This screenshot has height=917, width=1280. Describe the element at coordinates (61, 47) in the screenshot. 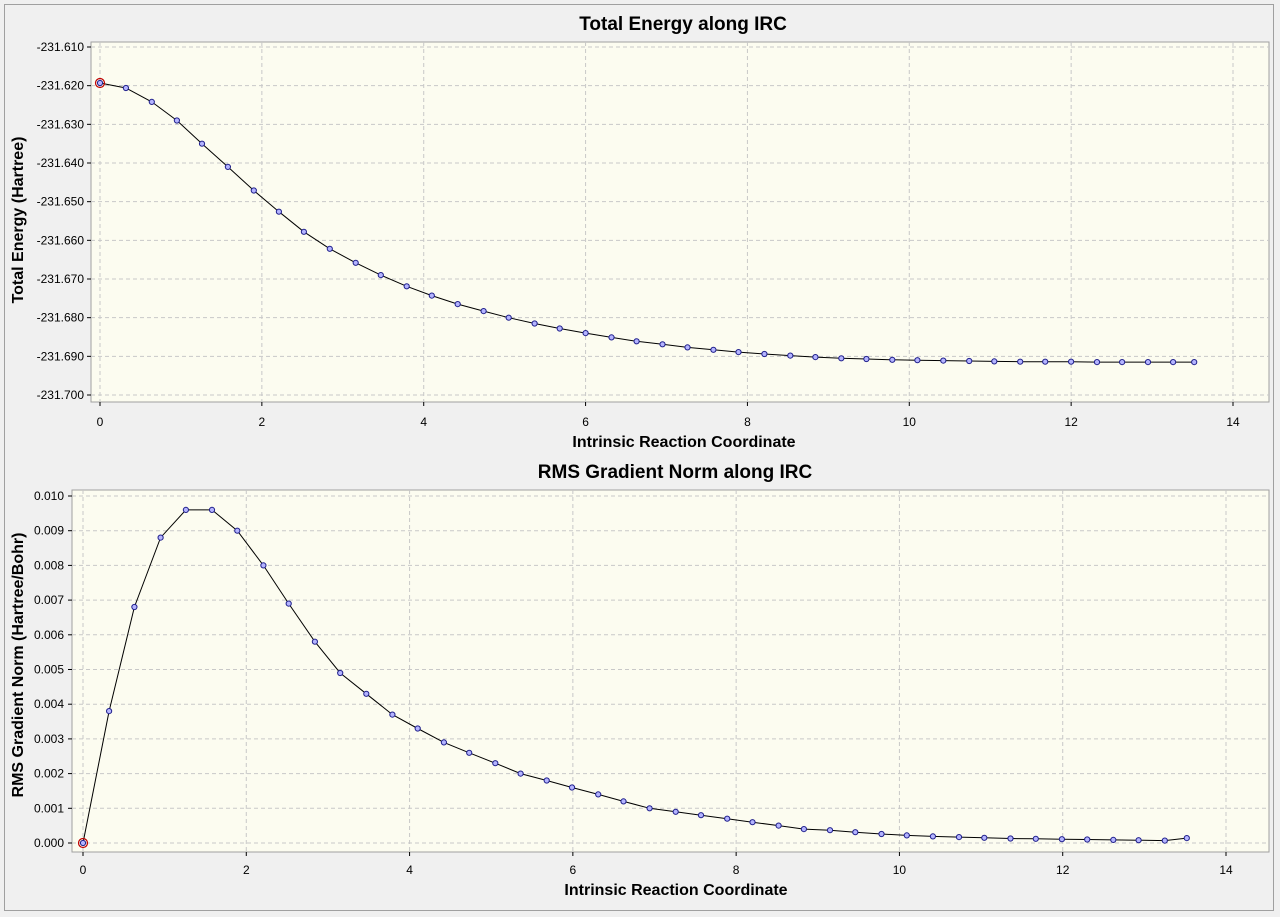

I see `y-tick-label: -231.610` at that location.